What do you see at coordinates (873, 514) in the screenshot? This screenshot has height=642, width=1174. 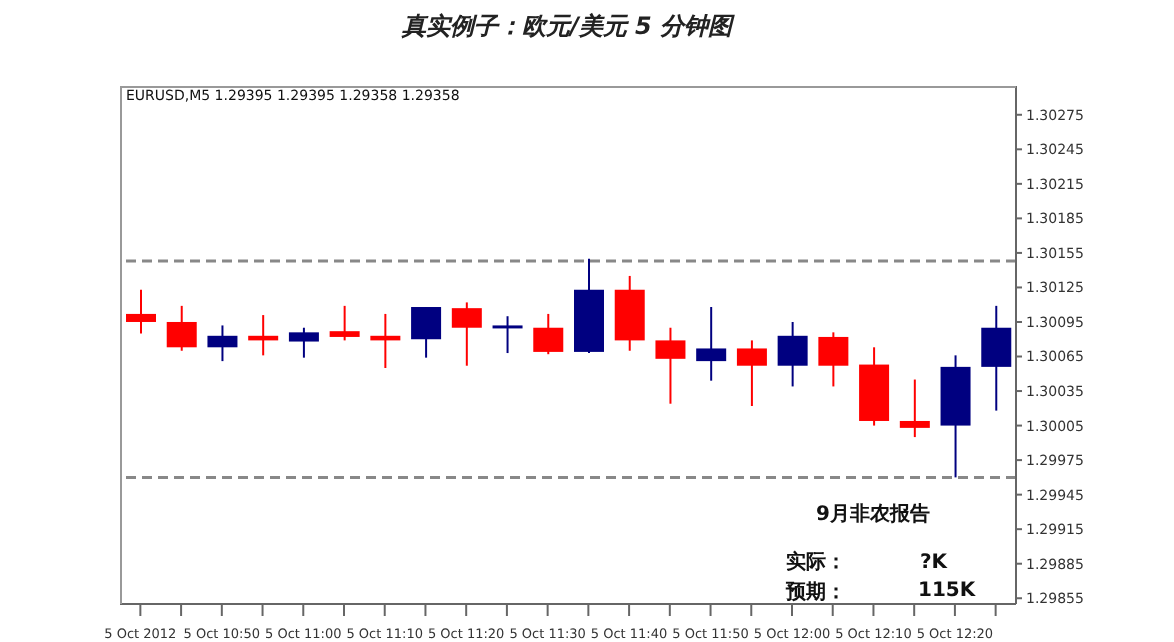 I see `annotation: 9月非农报告` at bounding box center [873, 514].